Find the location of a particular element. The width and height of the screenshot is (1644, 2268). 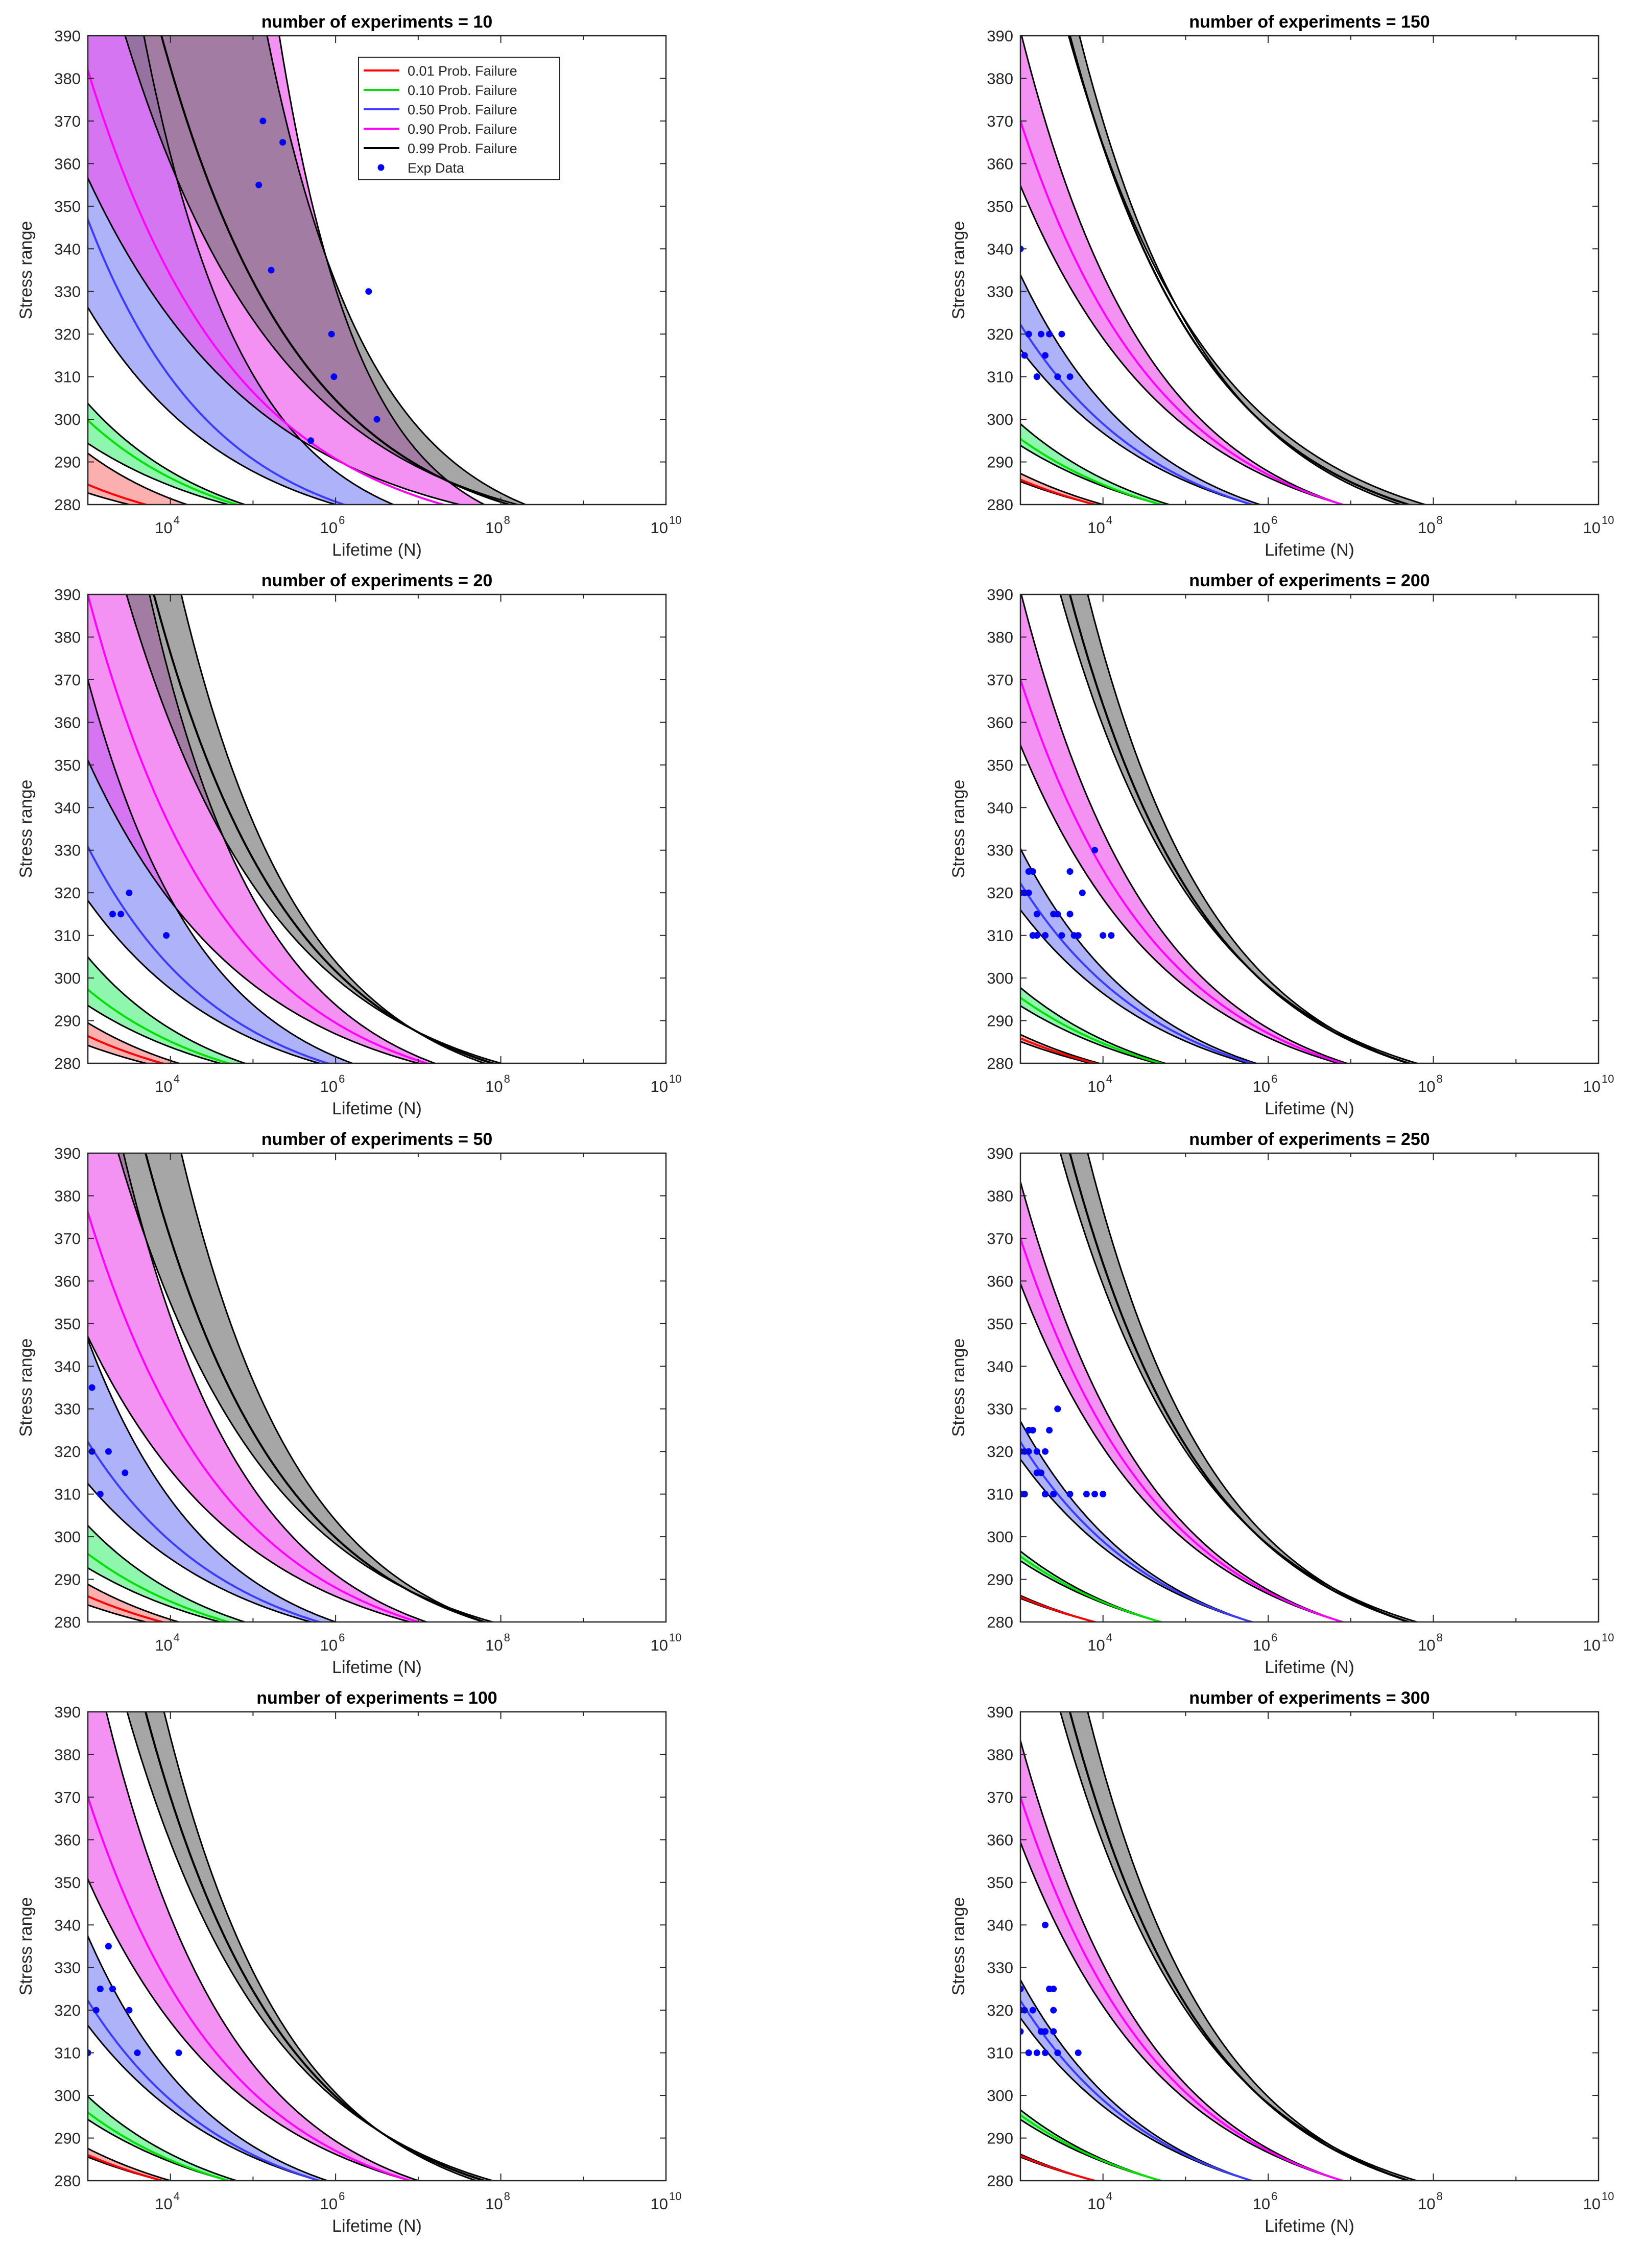

y-tick-label: 300 is located at coordinates (67, 1537).